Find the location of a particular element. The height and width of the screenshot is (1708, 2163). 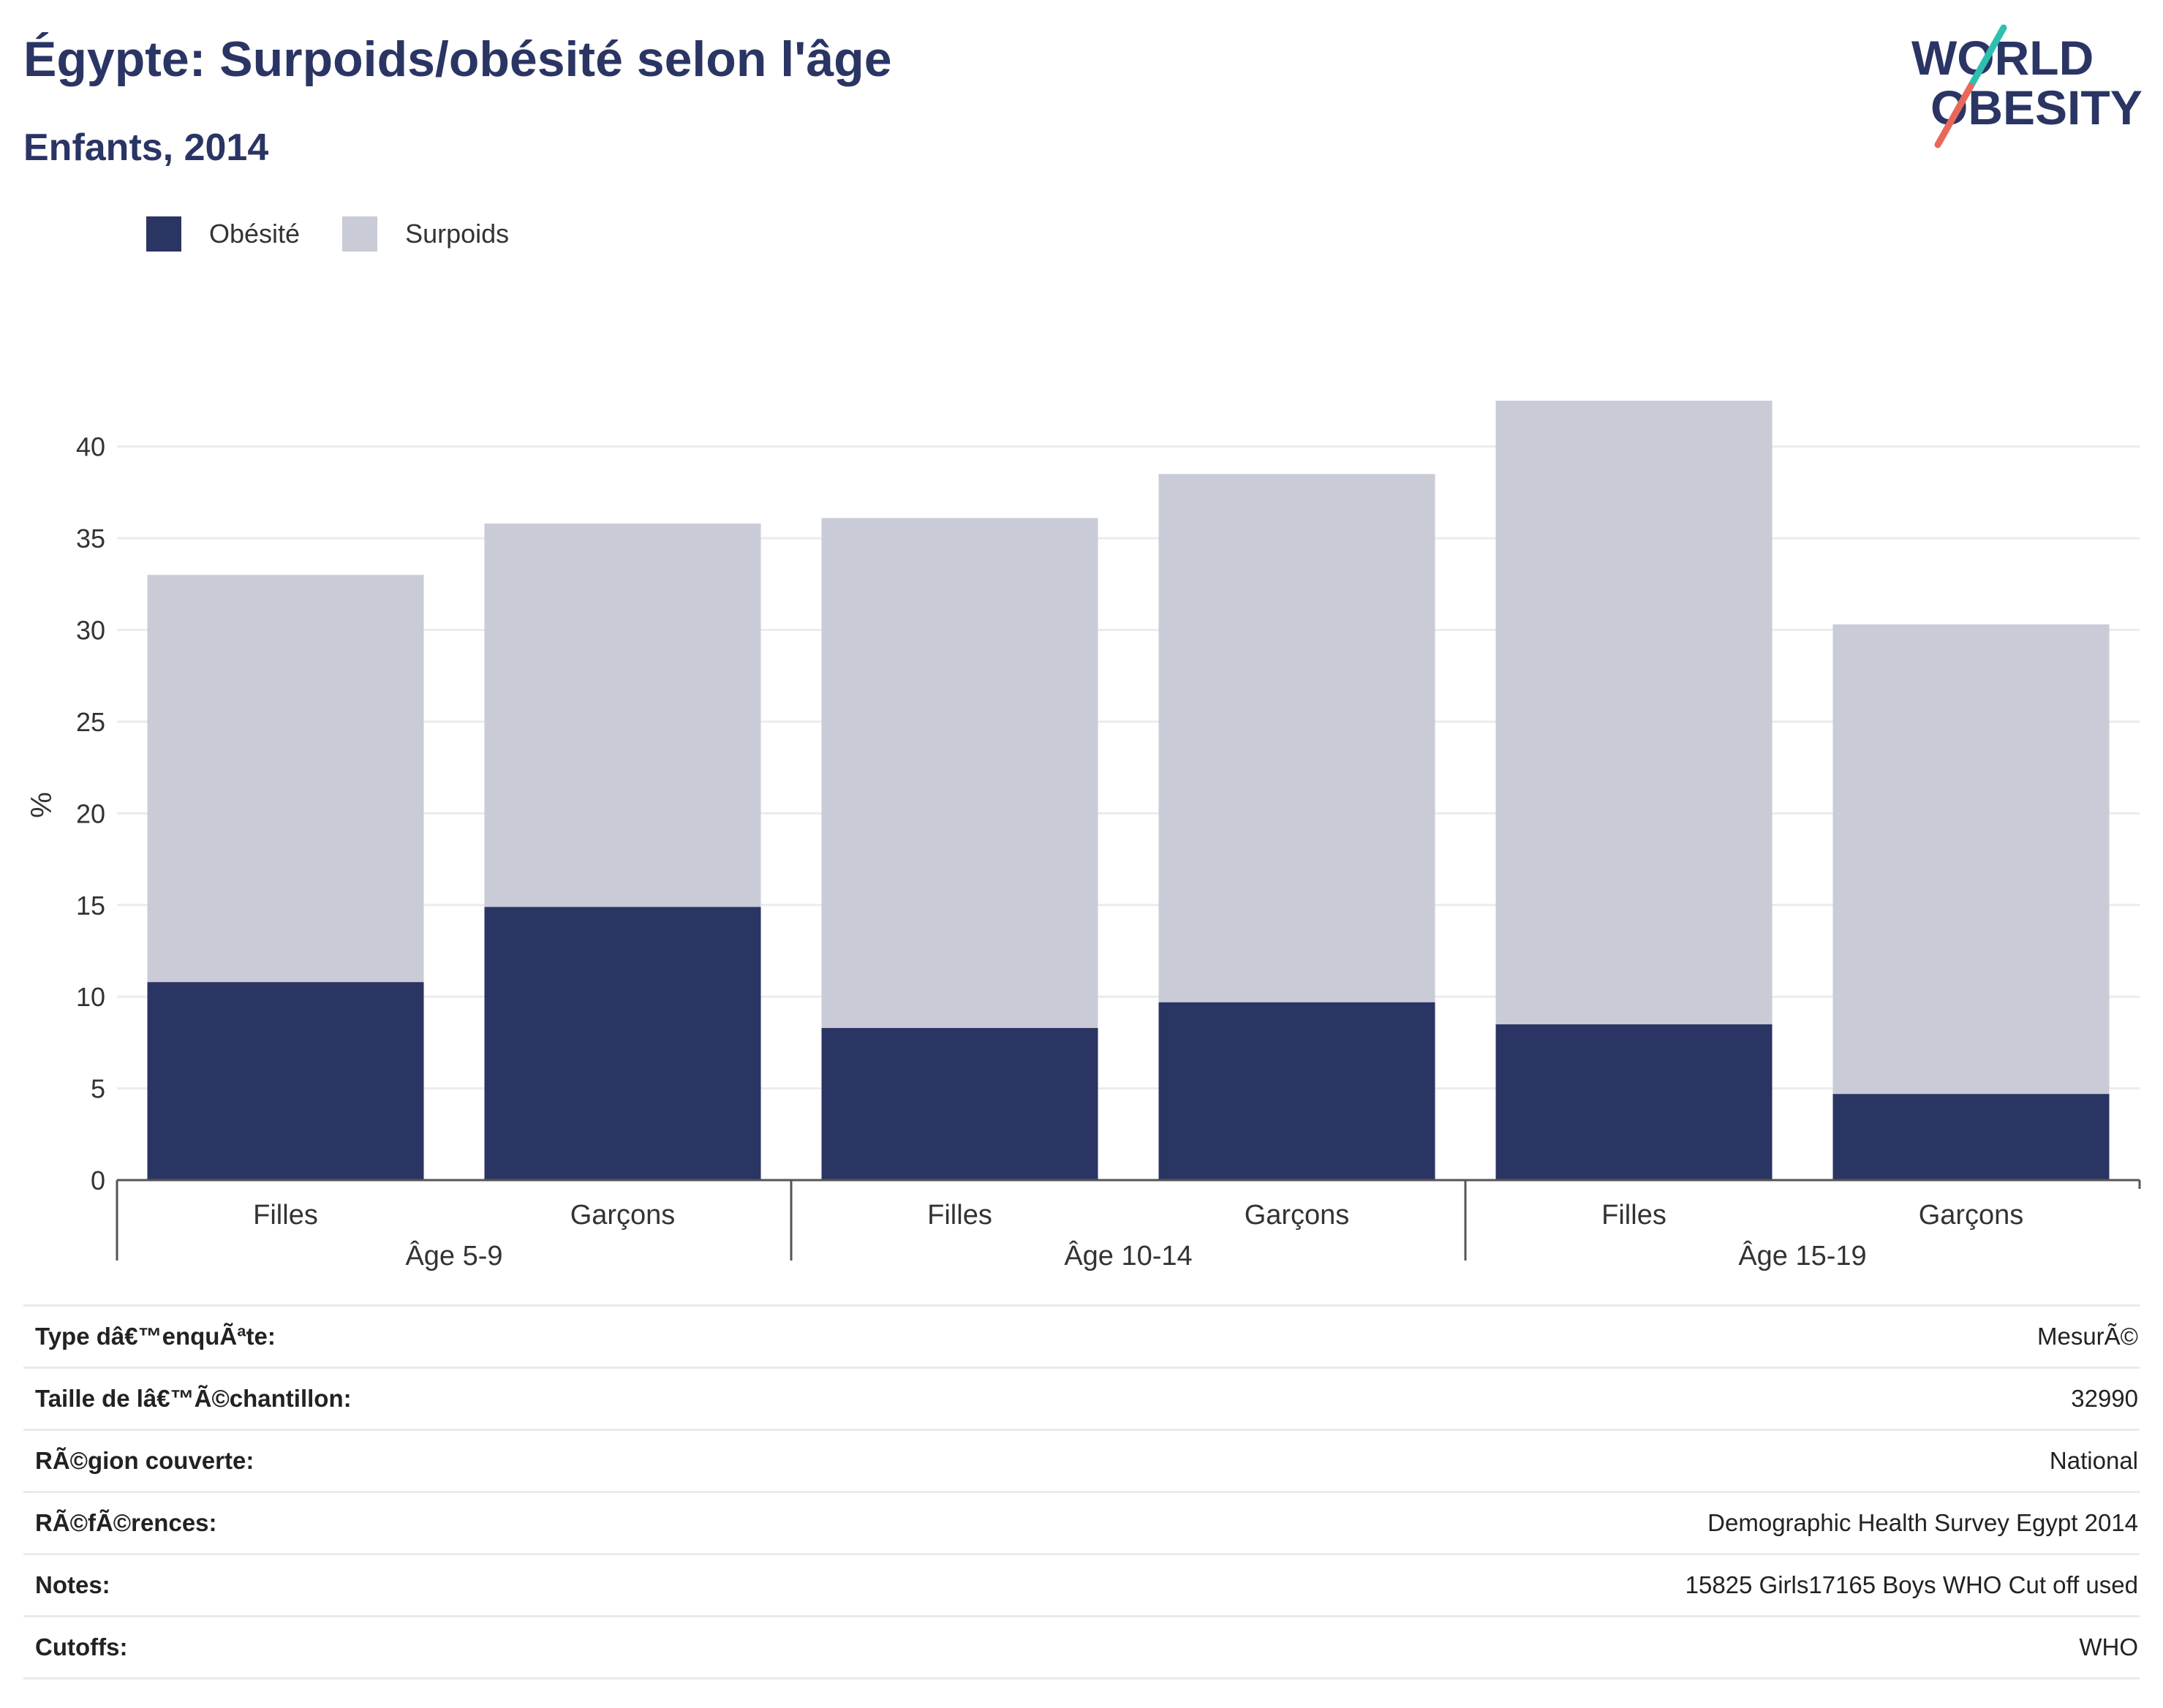

info-row: RÃ©gion couverte: National is located at coordinates (1081, 1460).